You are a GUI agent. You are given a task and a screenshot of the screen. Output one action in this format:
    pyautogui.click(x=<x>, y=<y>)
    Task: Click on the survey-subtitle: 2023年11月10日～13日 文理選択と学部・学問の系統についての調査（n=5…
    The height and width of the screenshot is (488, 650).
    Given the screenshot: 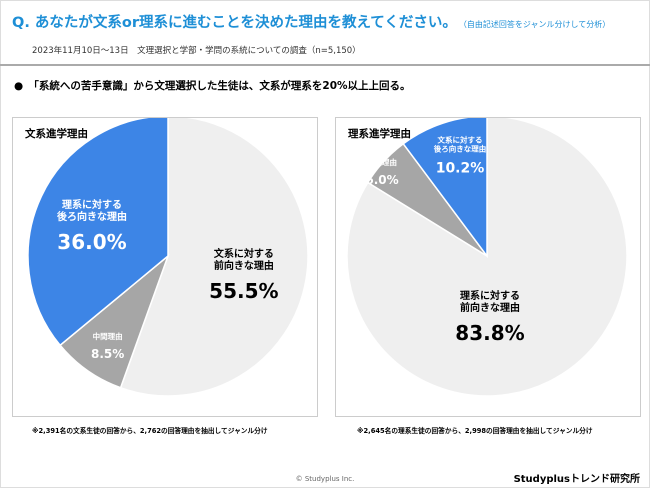 What is the action you would take?
    pyautogui.click(x=196, y=51)
    